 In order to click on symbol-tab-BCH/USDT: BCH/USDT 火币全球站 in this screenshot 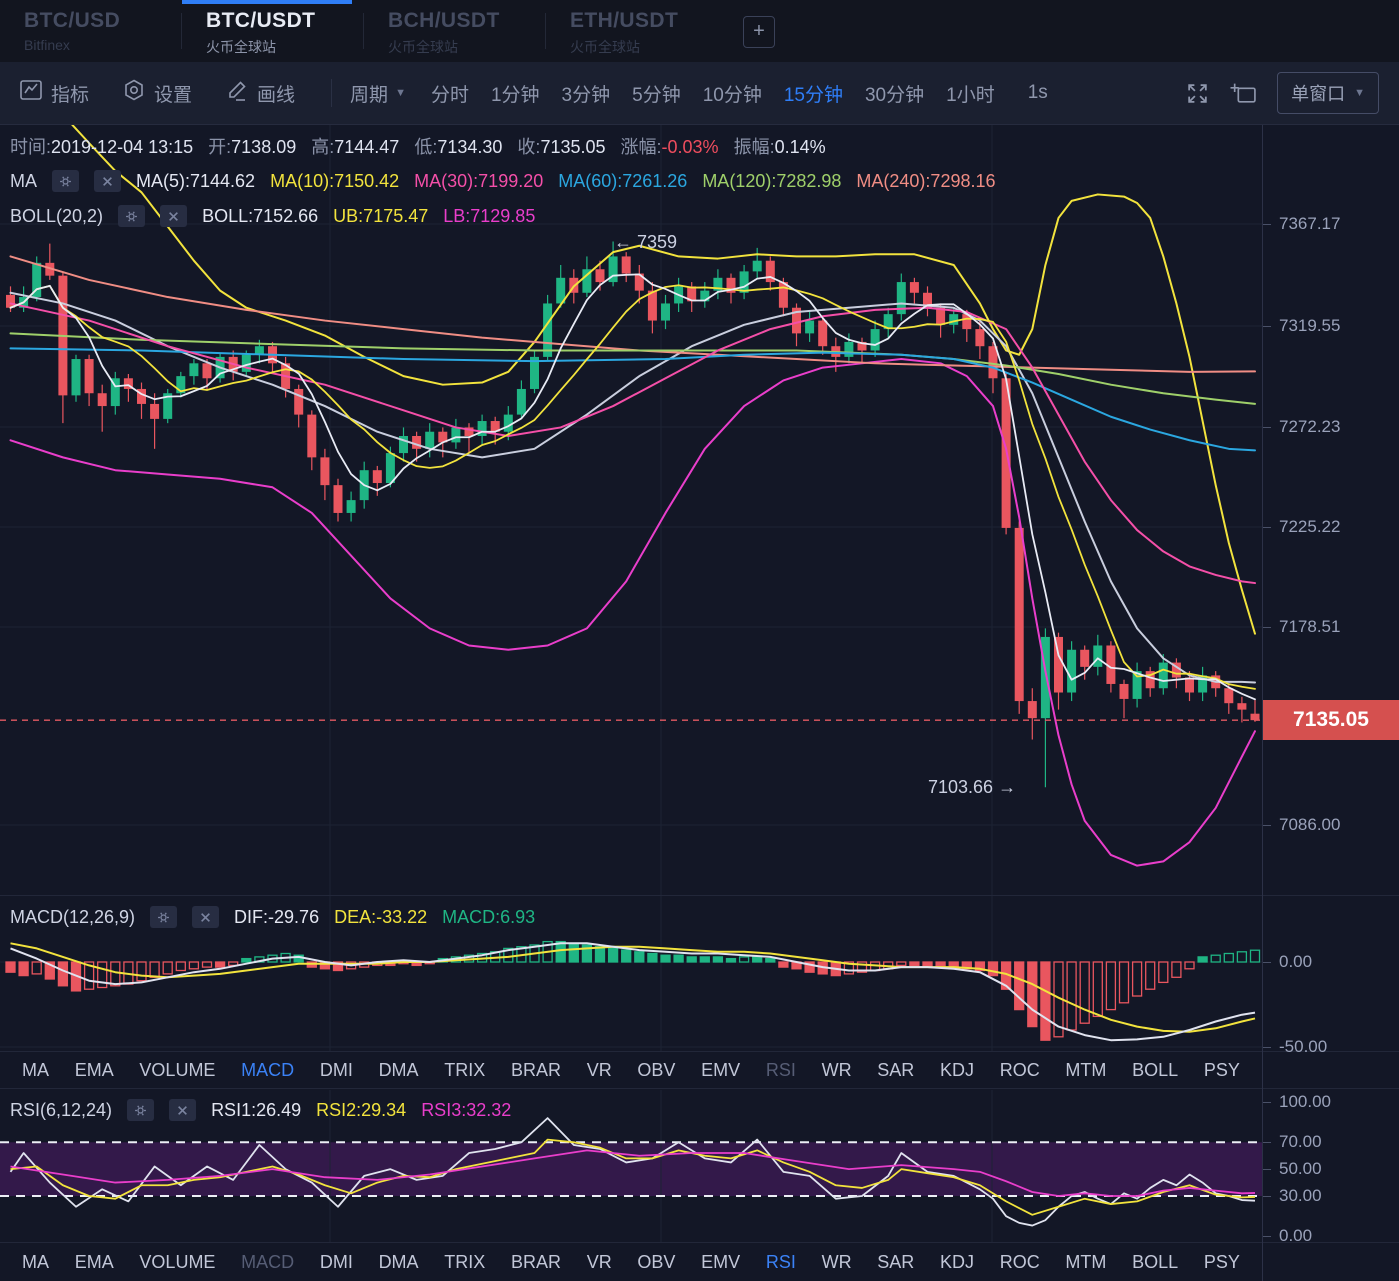, I will do `click(454, 31)`.